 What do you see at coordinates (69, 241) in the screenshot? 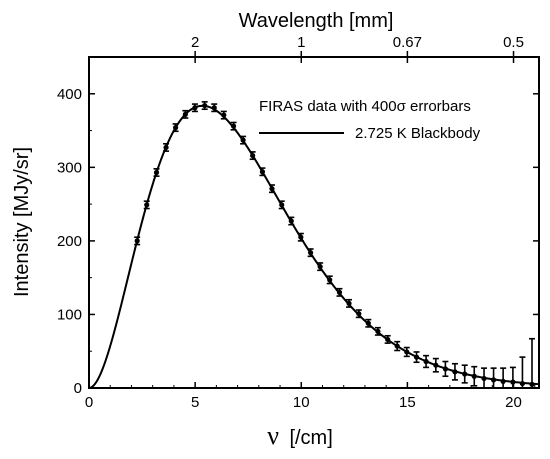
I see `y-tick-label: 200` at bounding box center [69, 241].